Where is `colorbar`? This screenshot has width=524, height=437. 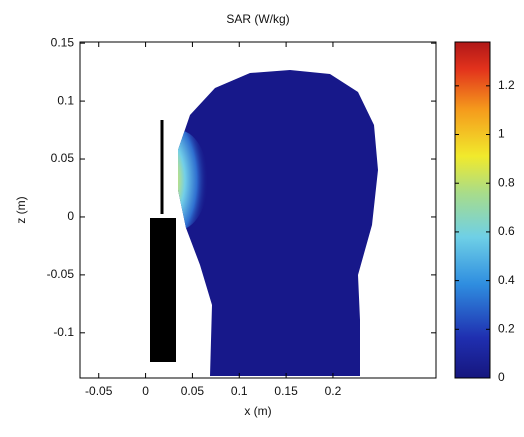
colorbar is located at coordinates (472, 210).